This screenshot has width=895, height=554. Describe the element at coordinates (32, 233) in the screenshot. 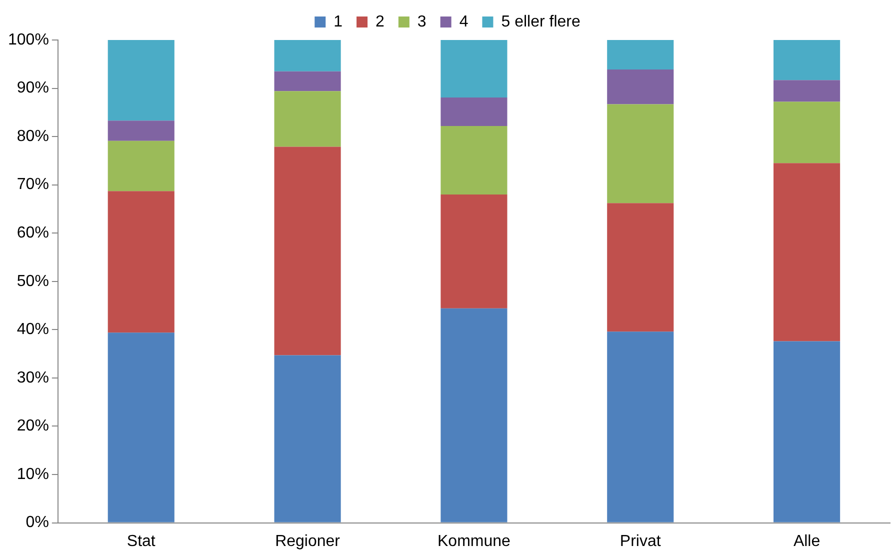

I see `y-tick-label: 60%` at that location.